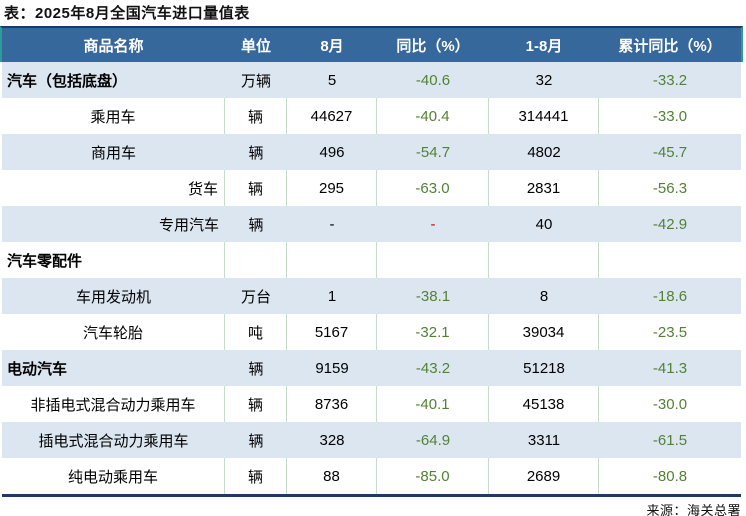  Describe the element at coordinates (371, 224) in the screenshot. I see `table-row: 专用汽车 辆 - - 40 -42.9` at that location.